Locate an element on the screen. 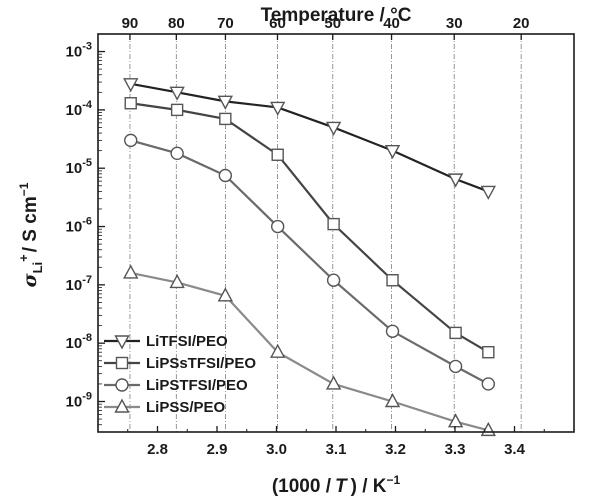 The image size is (600, 501). y-axis-title-sub: Li is located at coordinates (37, 268).